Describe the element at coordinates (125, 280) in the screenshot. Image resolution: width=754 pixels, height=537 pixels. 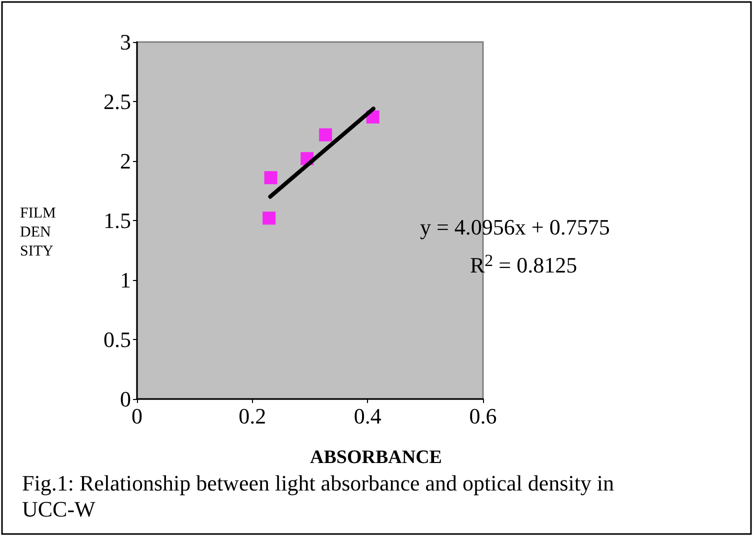
I see `y-tick-label: 1` at that location.